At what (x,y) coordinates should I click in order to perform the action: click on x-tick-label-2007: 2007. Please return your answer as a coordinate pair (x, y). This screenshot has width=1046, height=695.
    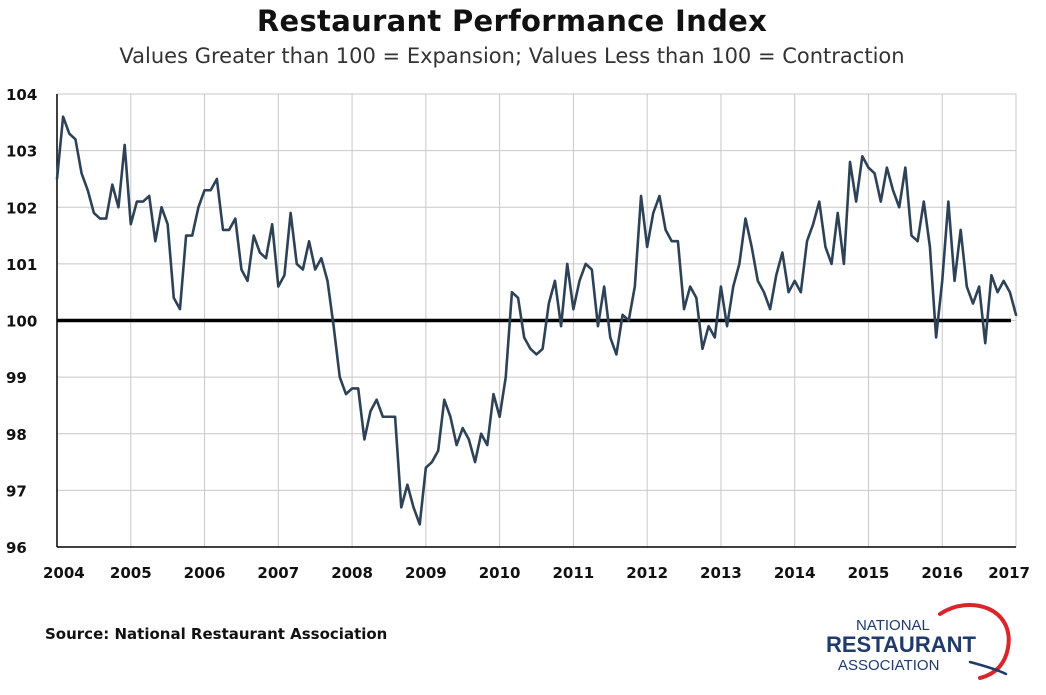
    Looking at the image, I should click on (278, 573).